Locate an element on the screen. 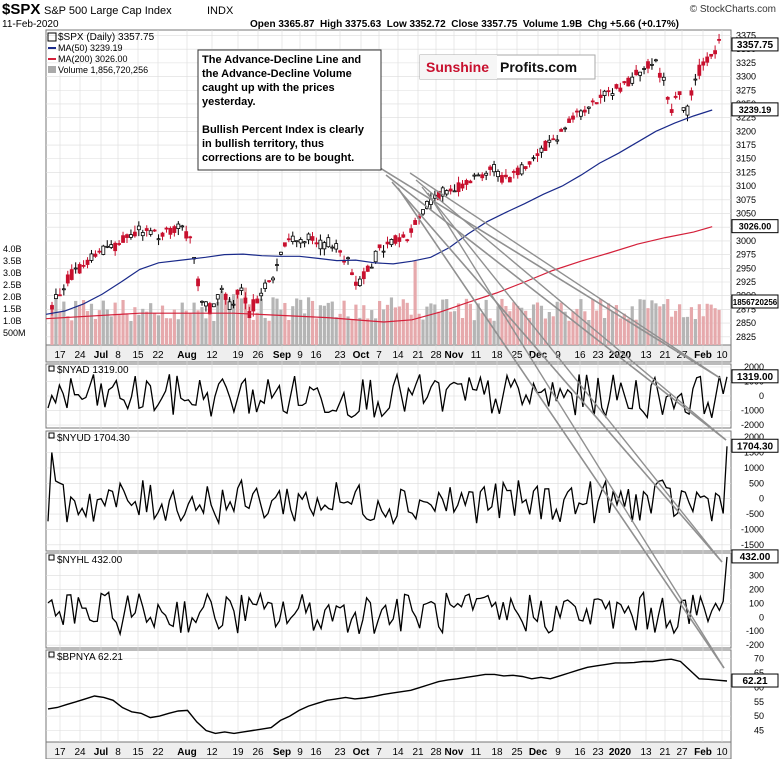 This screenshot has width=780, height=759. annotation-line: yesterday. is located at coordinates (229, 102).